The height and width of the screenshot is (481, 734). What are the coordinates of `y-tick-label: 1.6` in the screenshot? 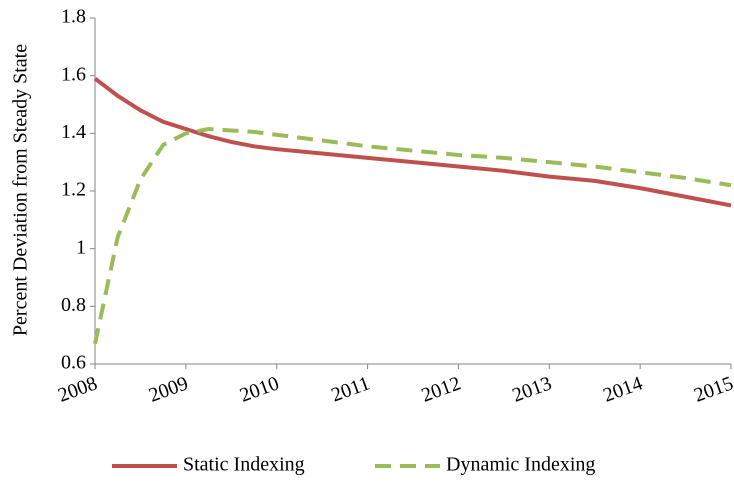 It's located at (73, 74).